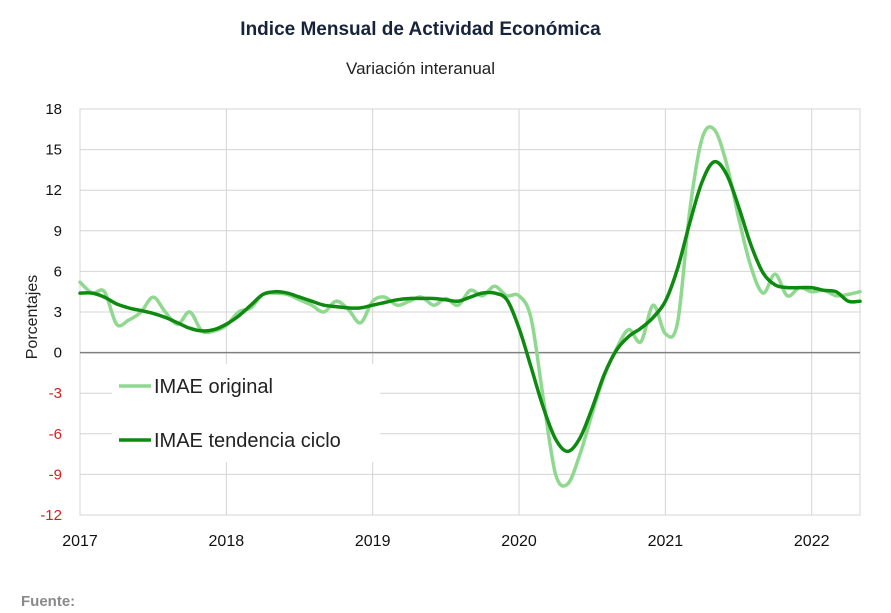  I want to click on legend: IMAE original IMAE tendencia ciclo, so click(246, 413).